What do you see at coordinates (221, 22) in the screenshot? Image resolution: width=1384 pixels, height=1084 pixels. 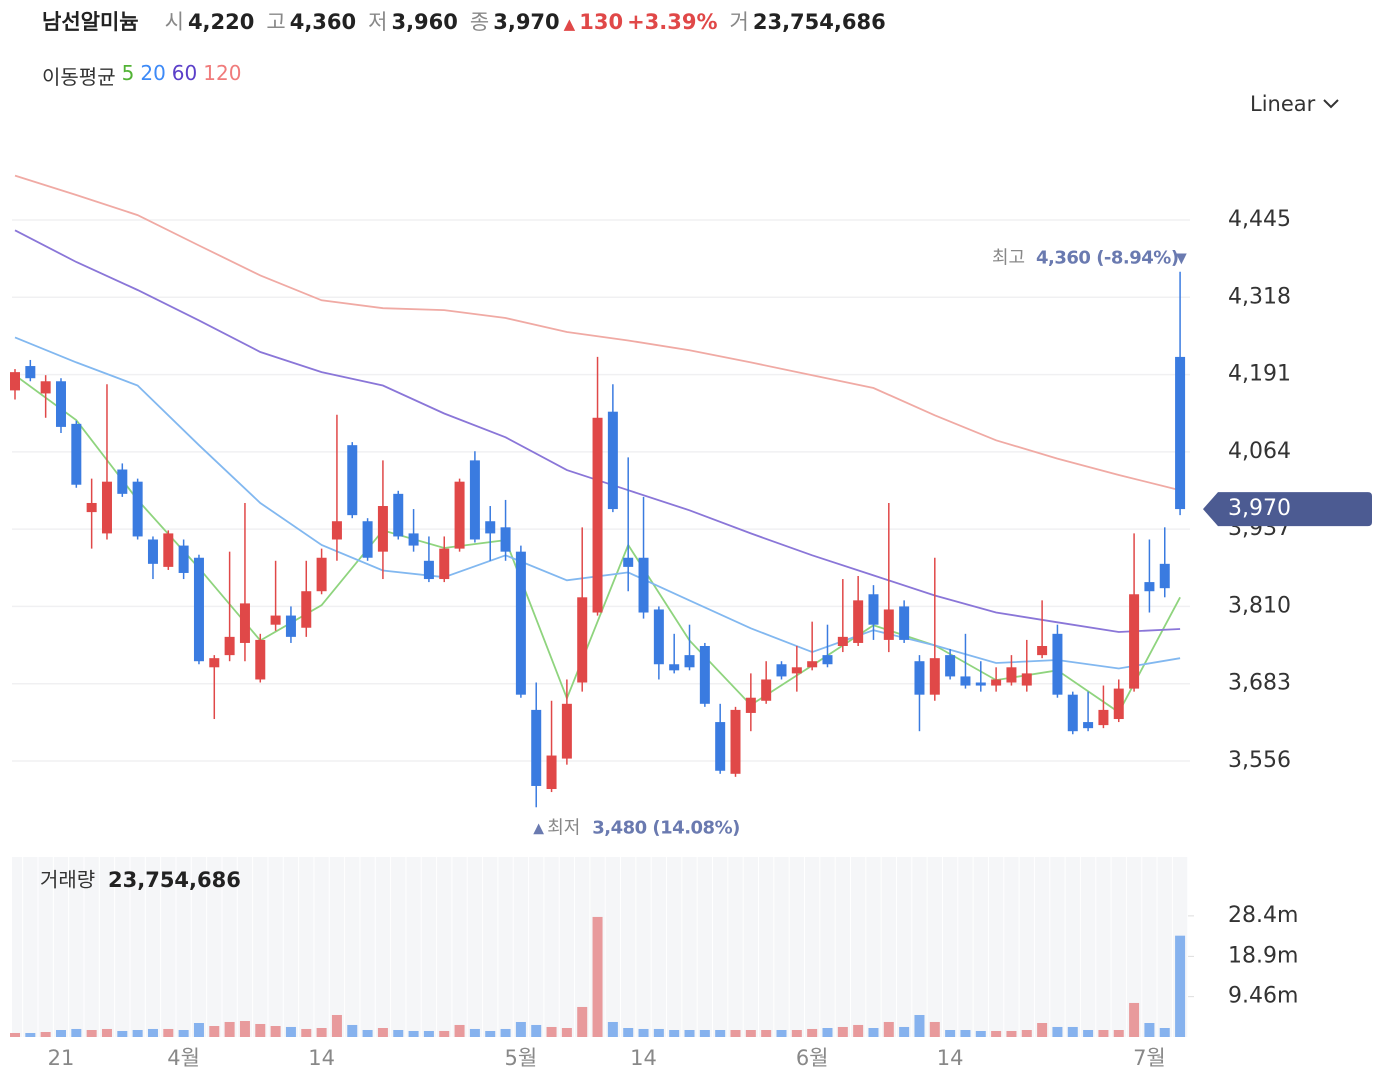 I see `quote-value: 4,220` at bounding box center [221, 22].